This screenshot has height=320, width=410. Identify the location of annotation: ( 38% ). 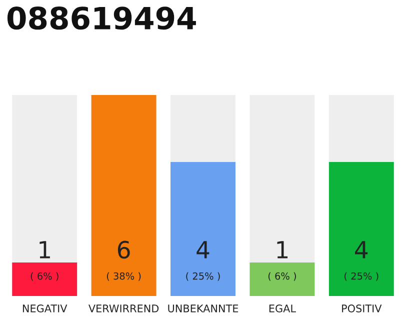
(123, 276).